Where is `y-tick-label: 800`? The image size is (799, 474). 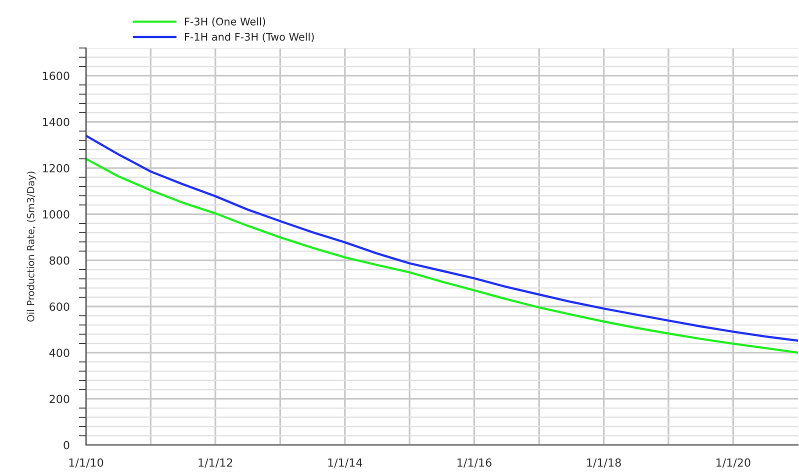 y-tick-label: 800 is located at coordinates (60, 260).